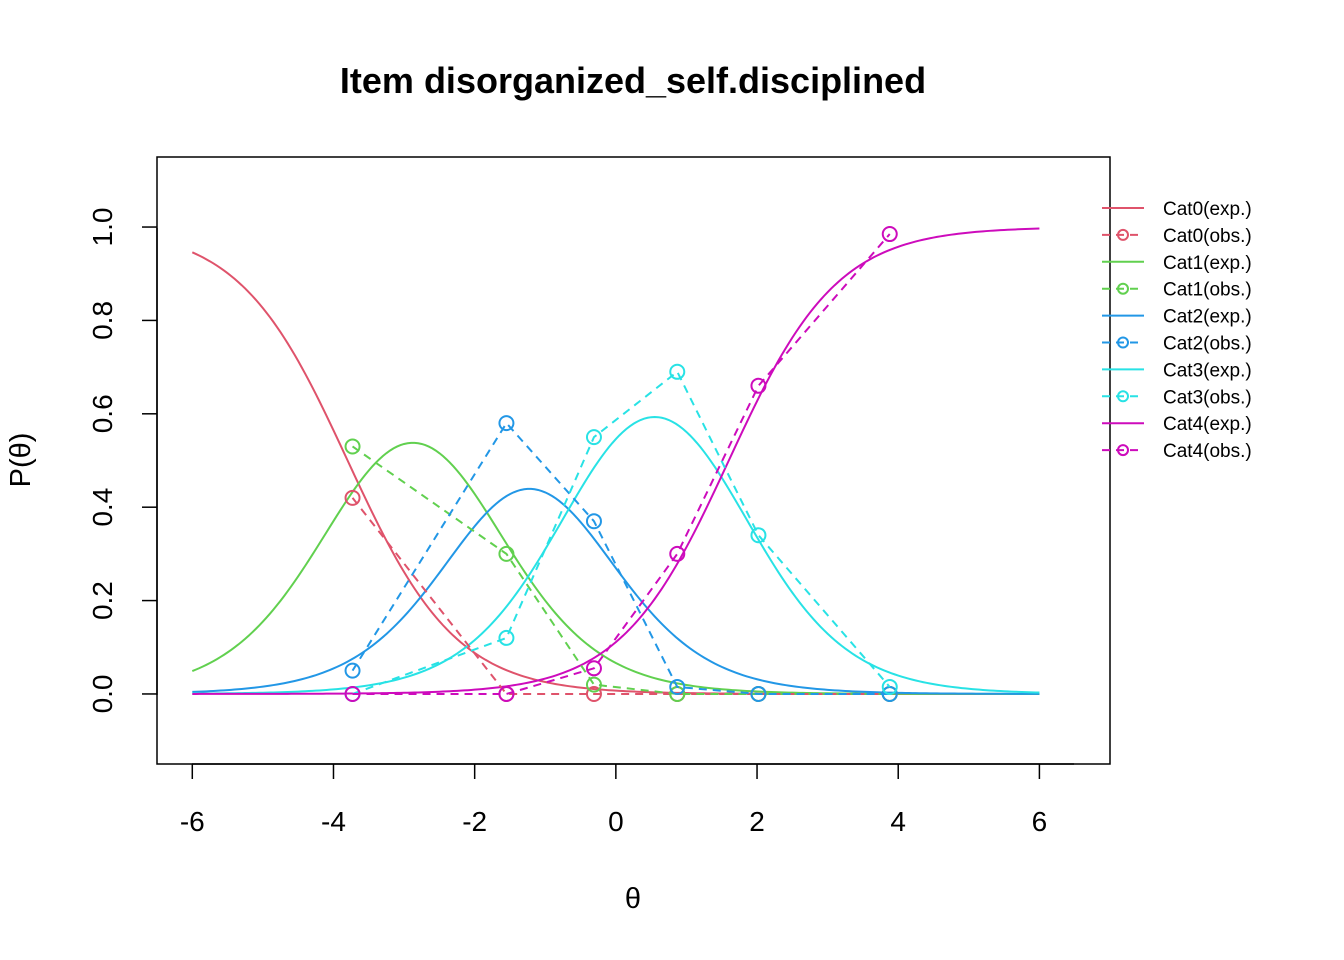 This screenshot has height=960, width=1344. Describe the element at coordinates (192, 821) in the screenshot. I see `x-tick-label: -6` at that location.